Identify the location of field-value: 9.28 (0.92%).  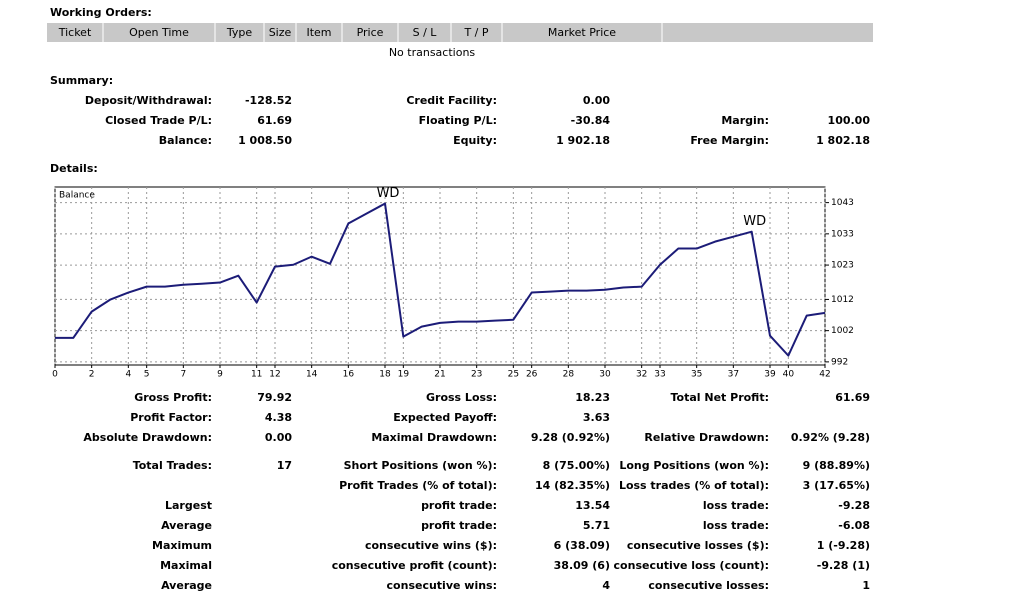
(570, 437).